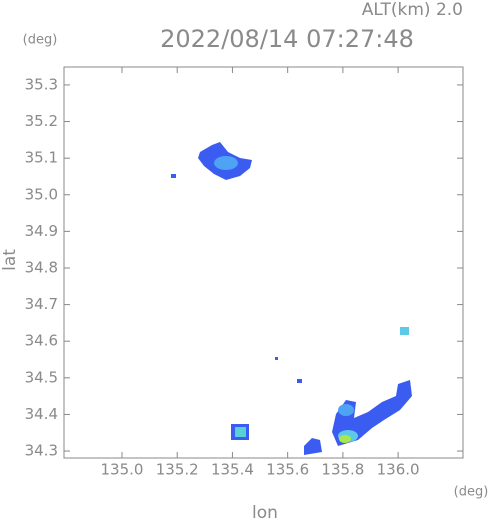 Image resolution: width=491 pixels, height=521 pixels. Describe the element at coordinates (41, 451) in the screenshot. I see `y-tick-label: 34.3` at that location.